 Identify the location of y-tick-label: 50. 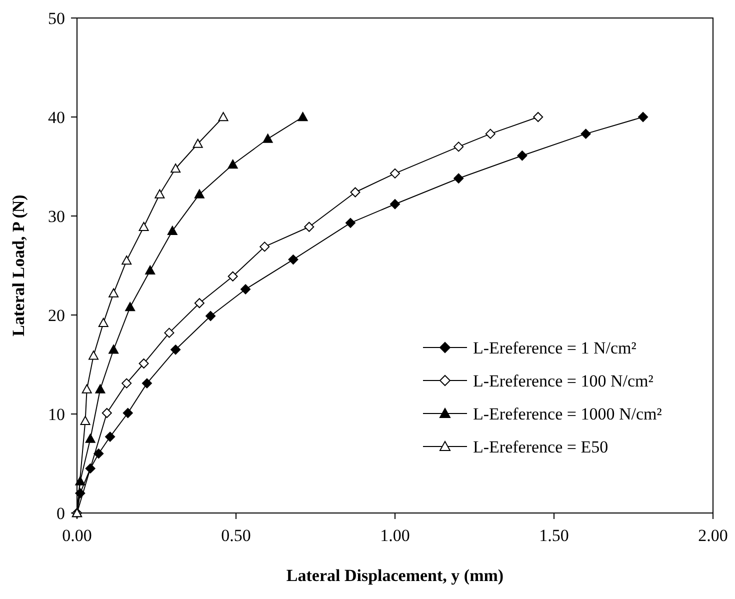
(56, 18).